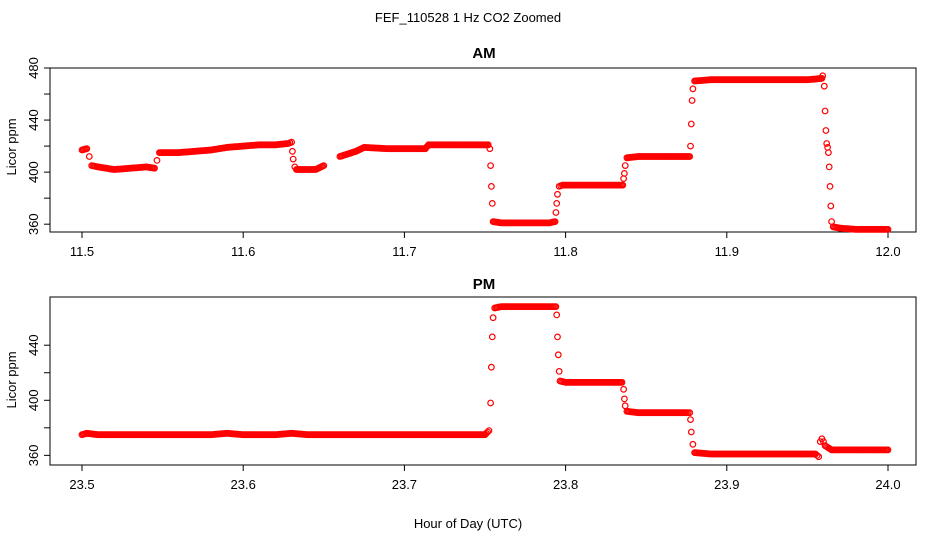 The width and height of the screenshot is (936, 540). Describe the element at coordinates (11, 146) in the screenshot. I see `y-axis-label-am: Licor ppm` at that location.